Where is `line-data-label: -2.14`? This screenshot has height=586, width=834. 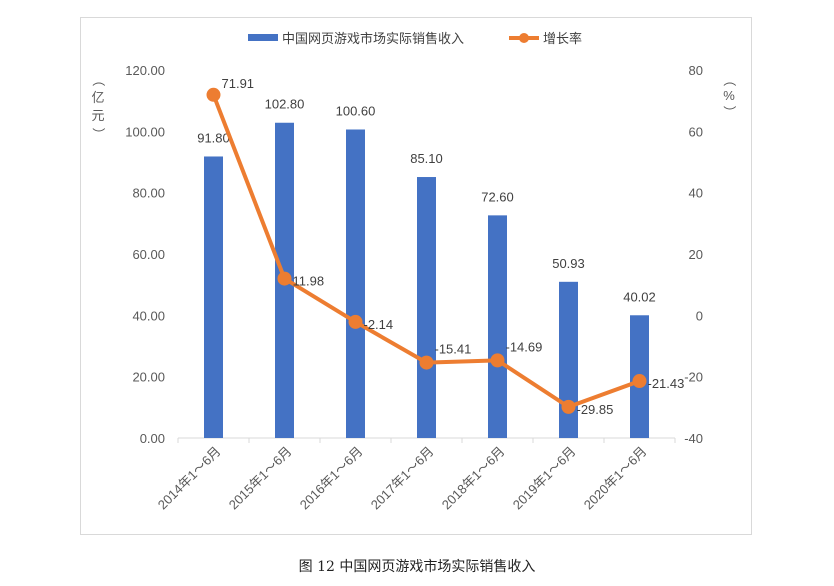 line-data-label: -2.14 is located at coordinates (379, 324).